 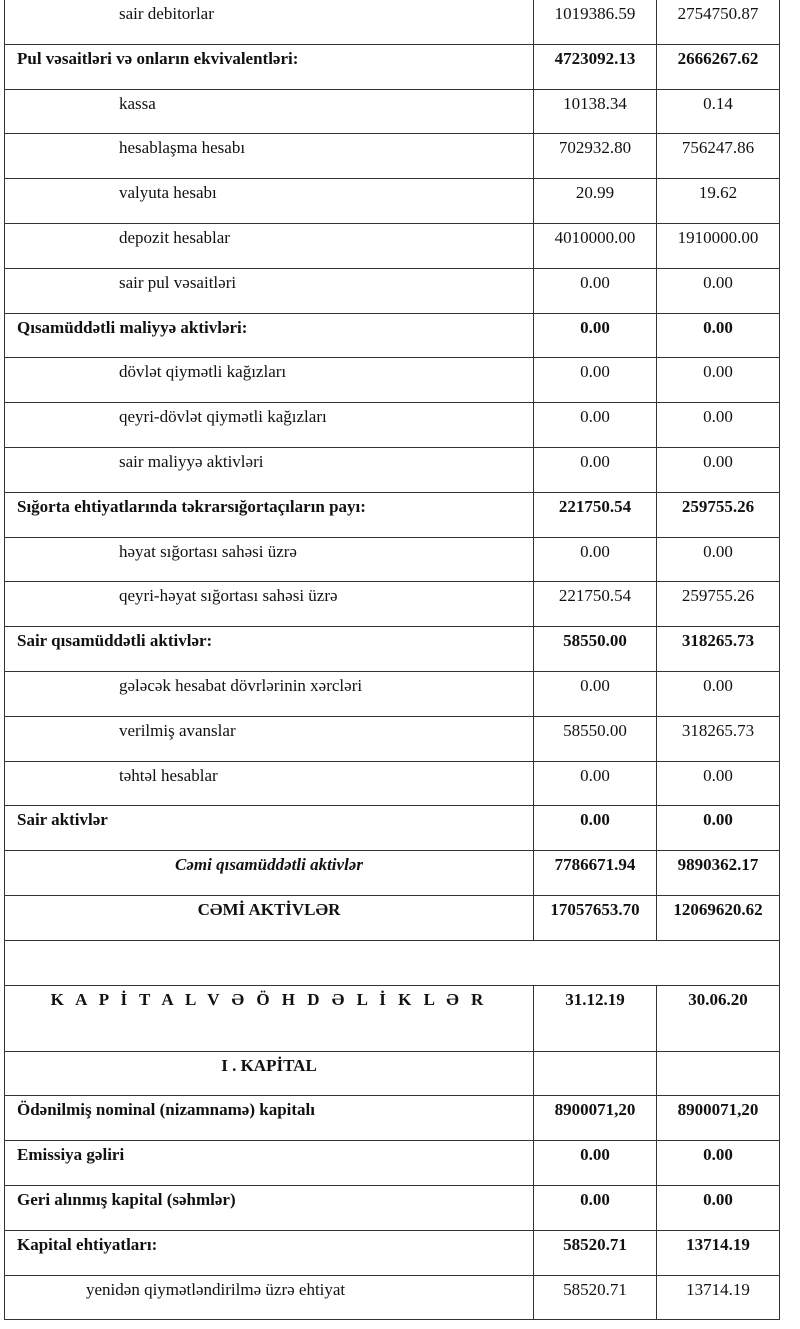 I want to click on table-row: həyat sığortası sahəsi üzrə 0.00 0.00, so click(x=392, y=559).